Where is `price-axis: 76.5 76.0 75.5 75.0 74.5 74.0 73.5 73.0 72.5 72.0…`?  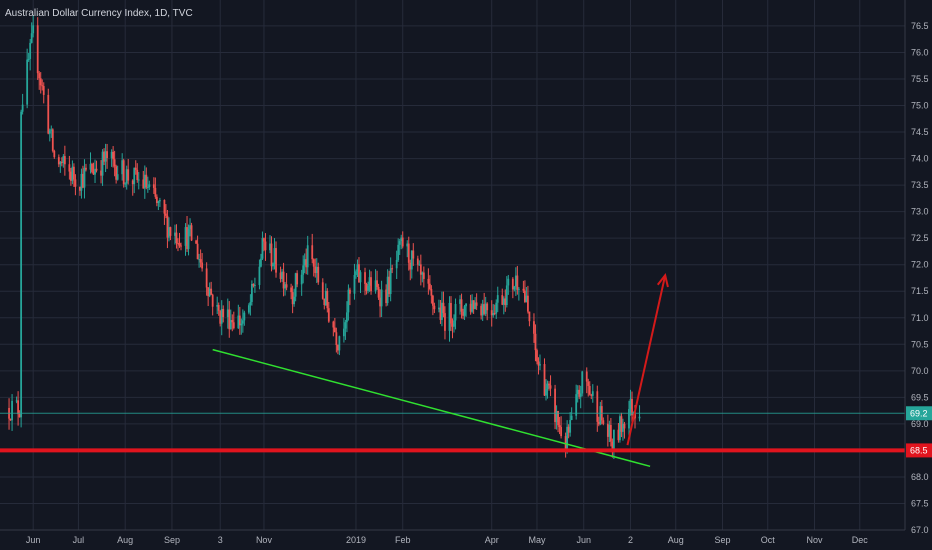 price-axis: 76.5 76.0 75.5 75.0 74.5 74.0 73.5 73.0 72.5 72.0… is located at coordinates (918, 267).